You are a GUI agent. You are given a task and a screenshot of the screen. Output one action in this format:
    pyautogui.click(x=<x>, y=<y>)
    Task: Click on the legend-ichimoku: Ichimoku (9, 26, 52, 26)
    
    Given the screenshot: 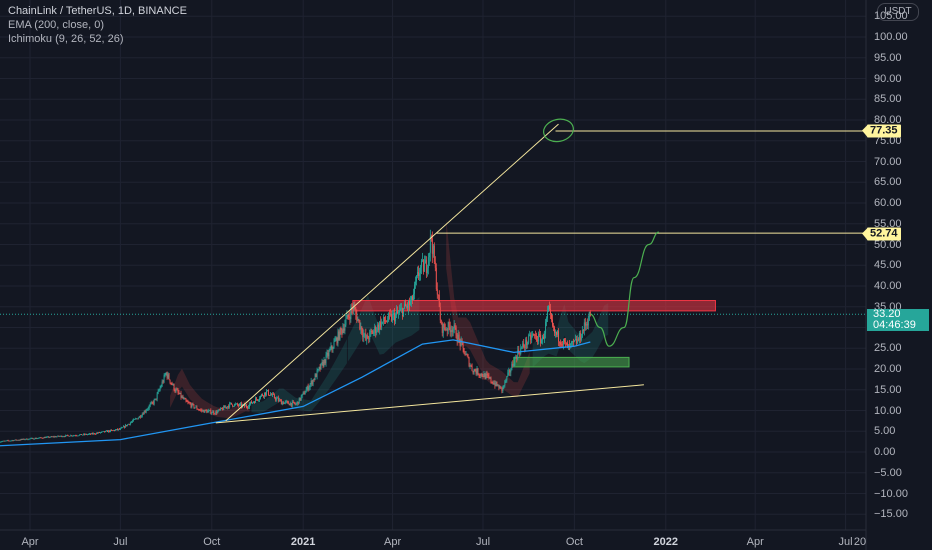 What is the action you would take?
    pyautogui.click(x=66, y=39)
    